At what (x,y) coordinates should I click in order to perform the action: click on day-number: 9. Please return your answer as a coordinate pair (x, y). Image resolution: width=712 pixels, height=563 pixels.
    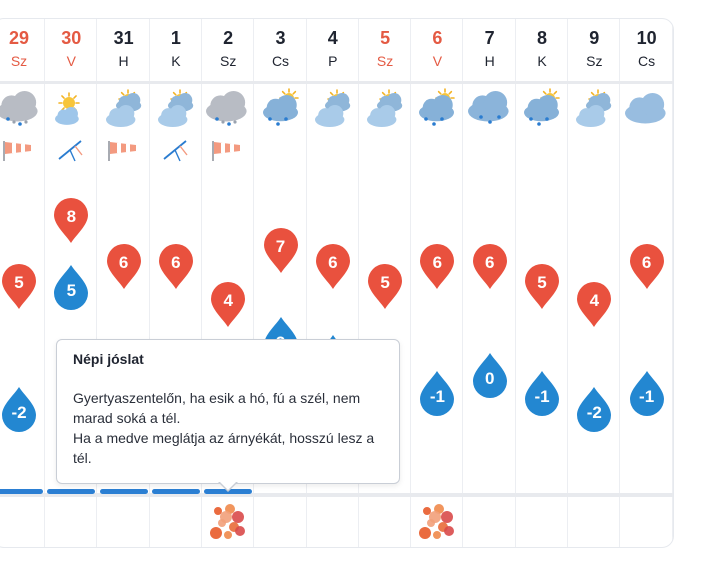
    Looking at the image, I should click on (594, 38).